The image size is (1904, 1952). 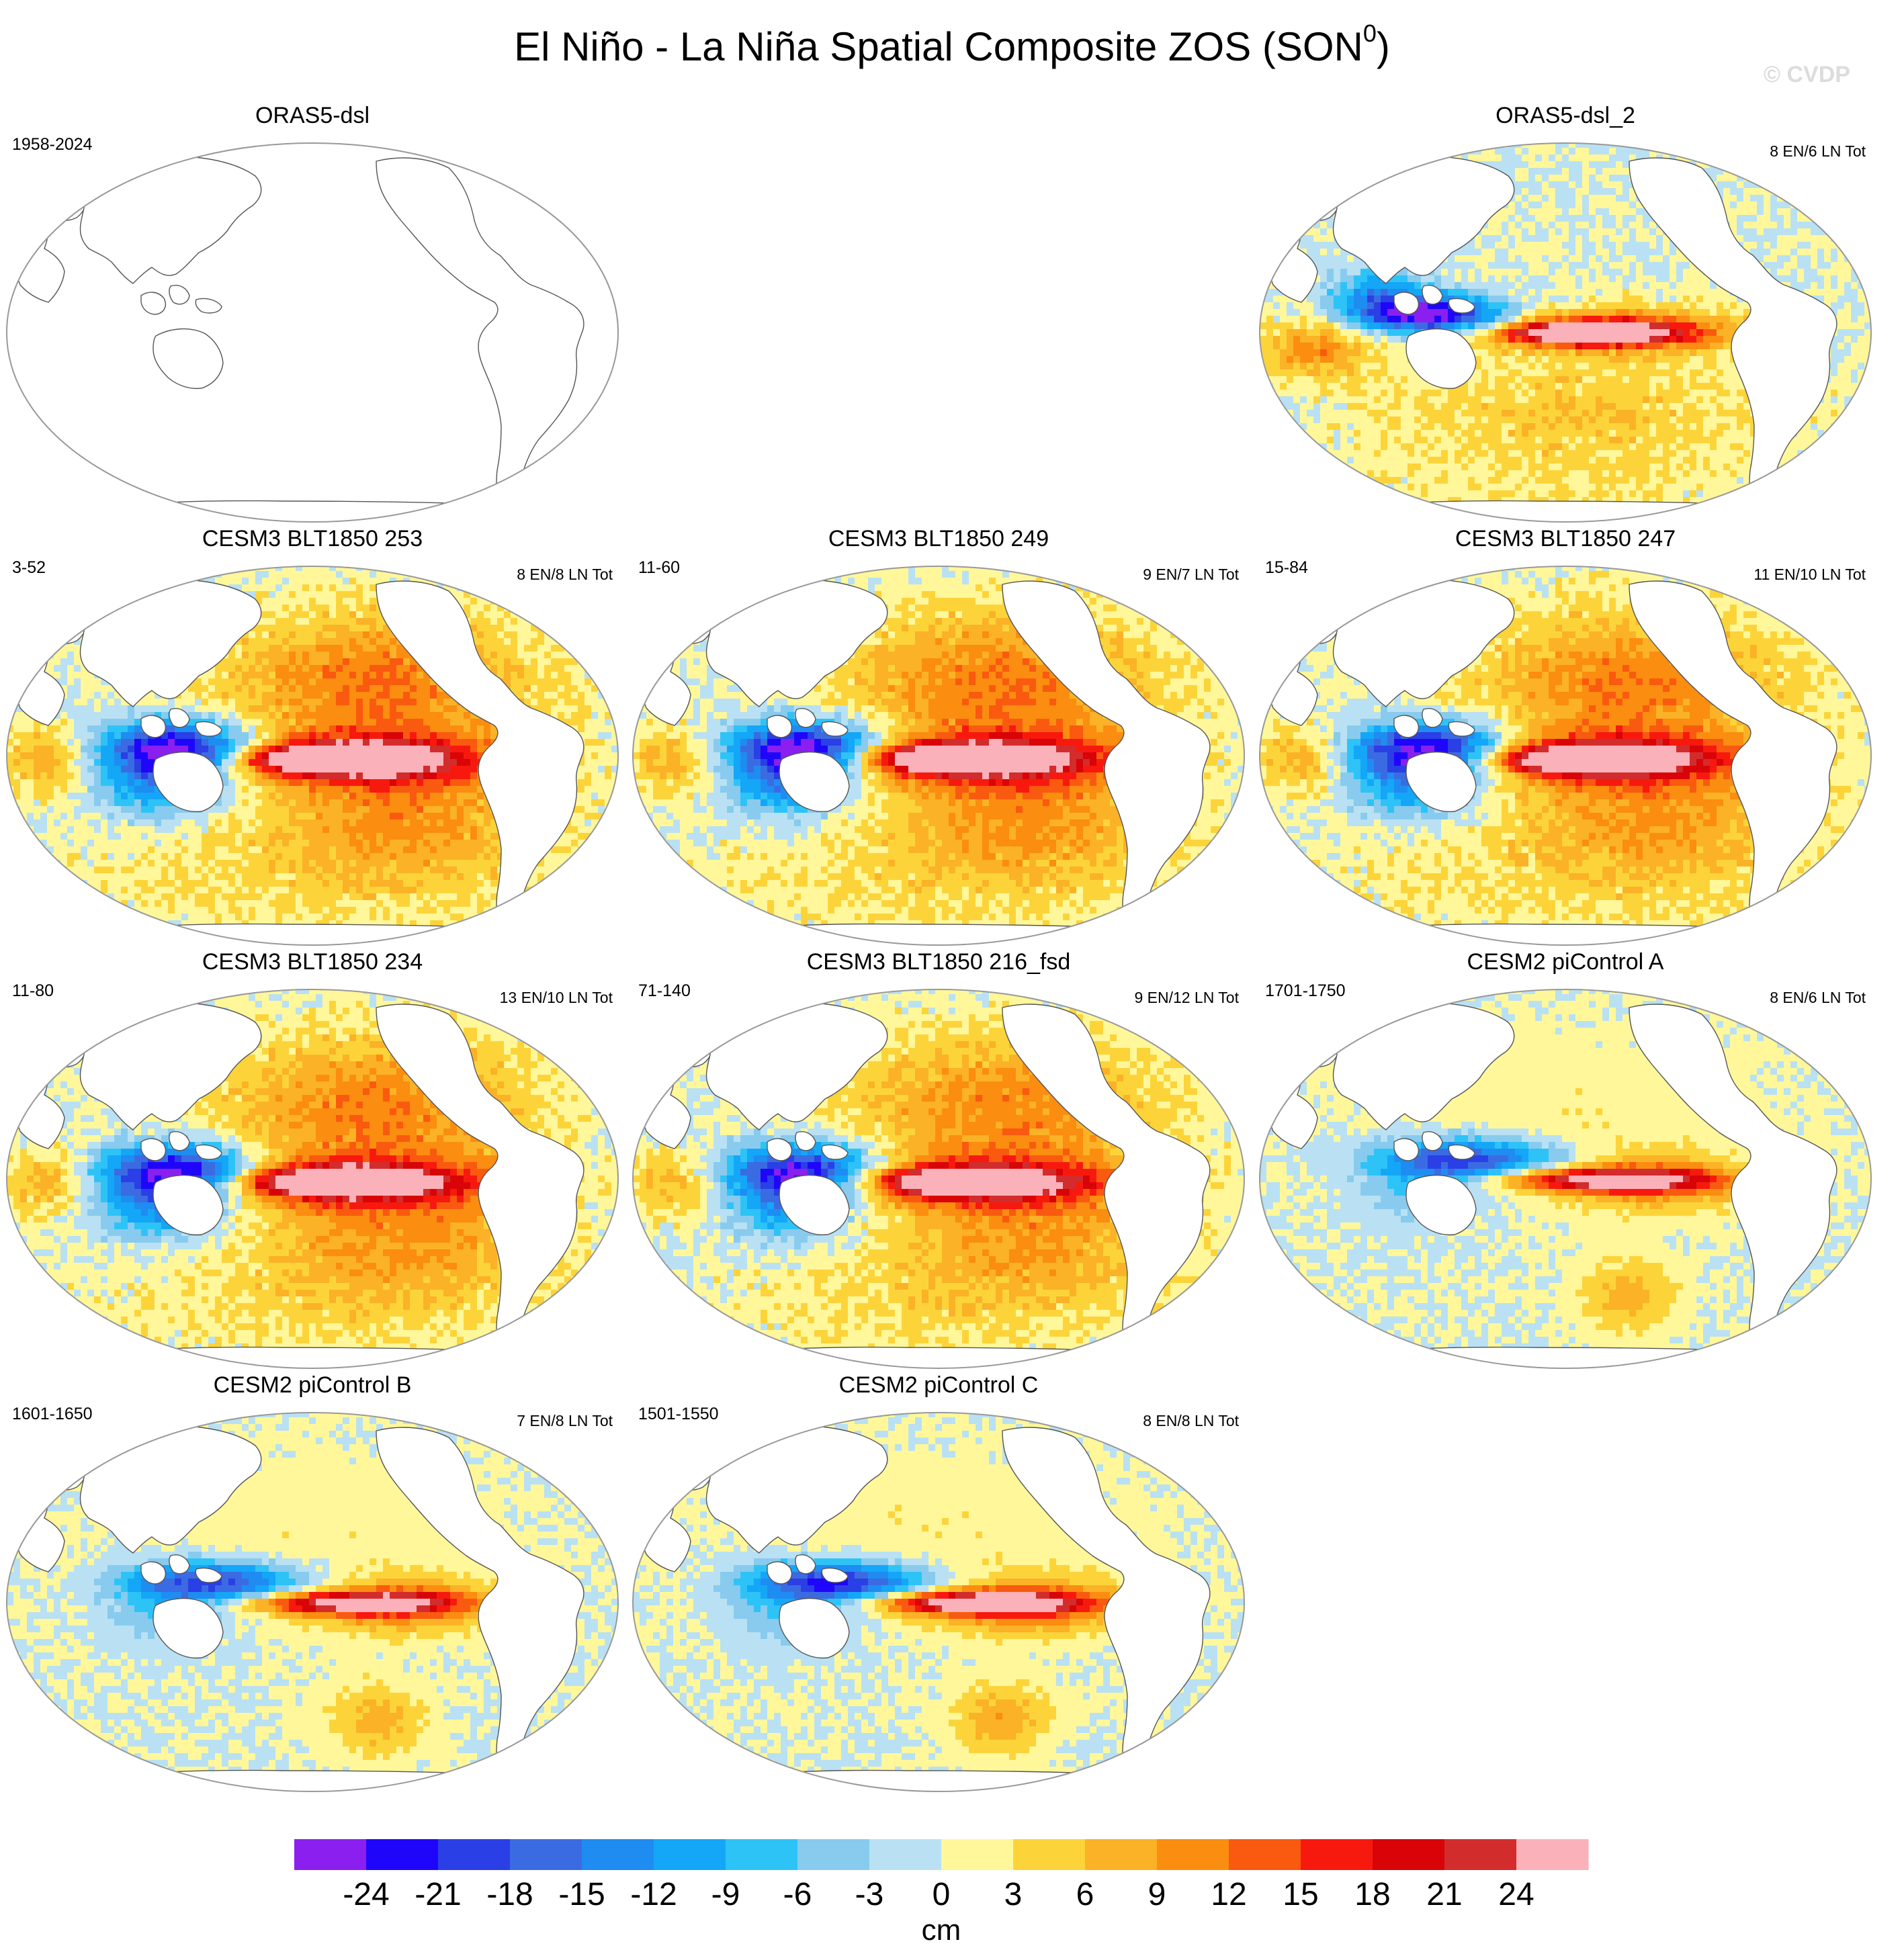 What do you see at coordinates (306, 338) in the screenshot?
I see `continents` at bounding box center [306, 338].